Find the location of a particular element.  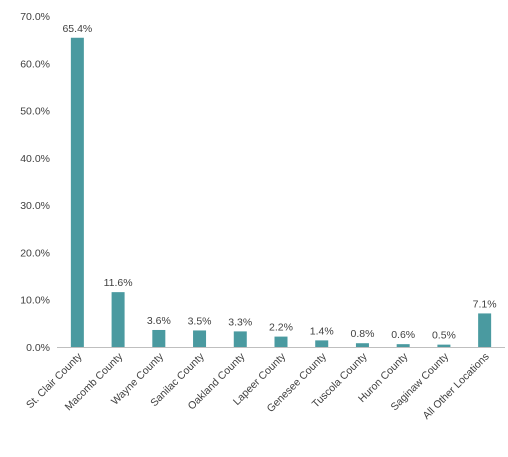

bar-data-label: 65.4% is located at coordinates (77, 29).